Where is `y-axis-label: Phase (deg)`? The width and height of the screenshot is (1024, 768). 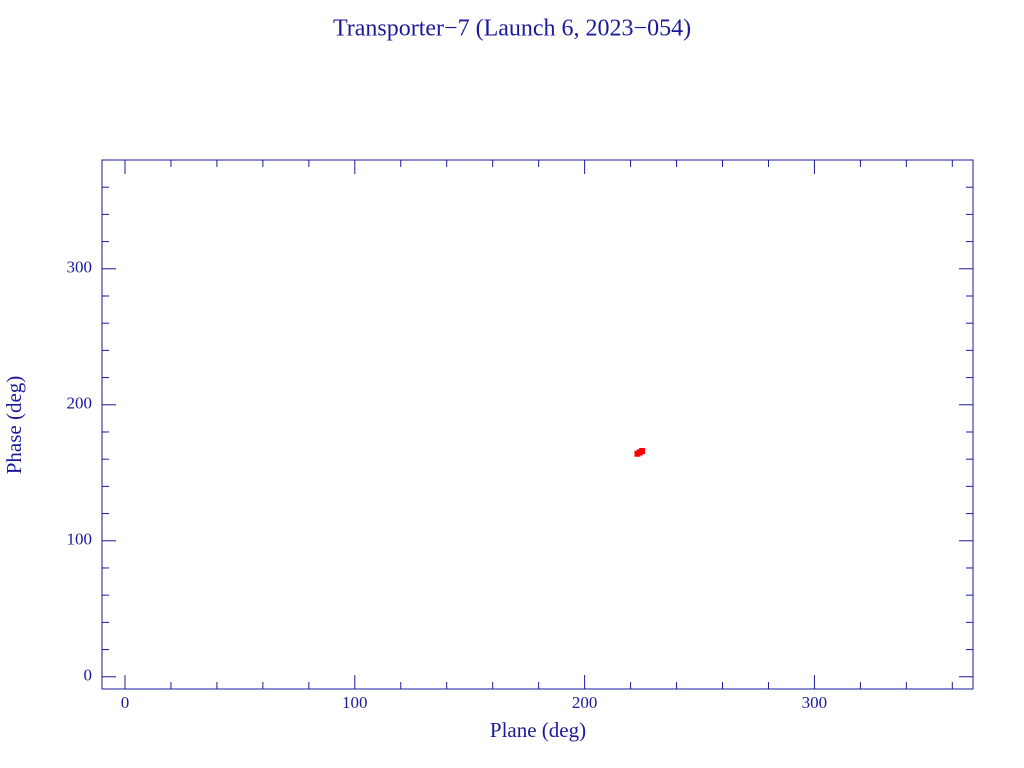
y-axis-label: Phase (deg) is located at coordinates (14, 425).